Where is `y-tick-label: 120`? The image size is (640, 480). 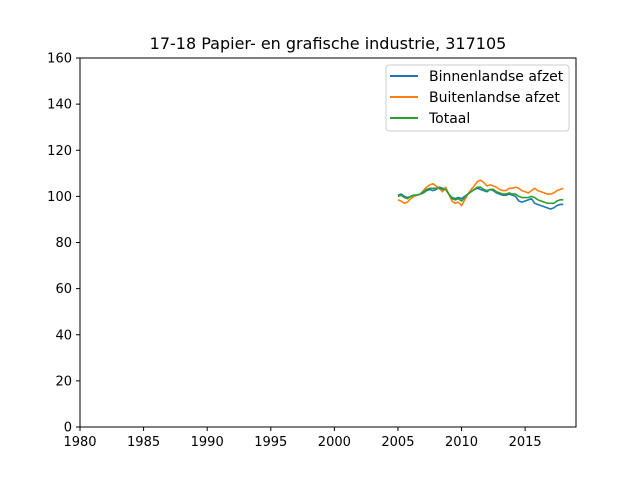
y-tick-label: 120 is located at coordinates (59, 151).